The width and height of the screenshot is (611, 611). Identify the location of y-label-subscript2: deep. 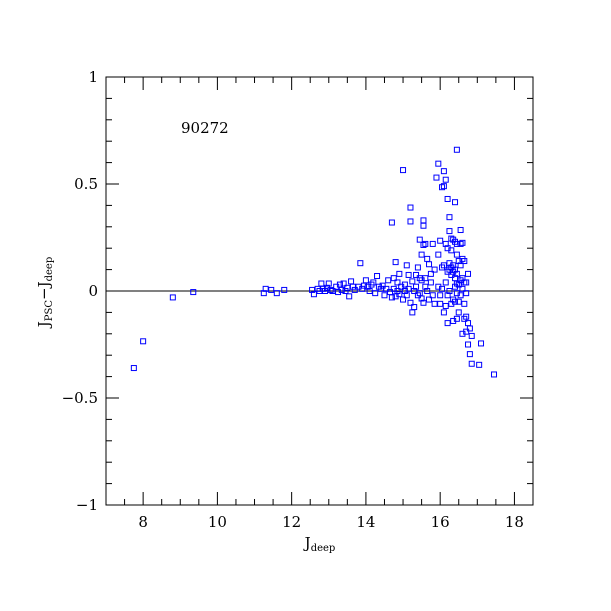
(49, 269).